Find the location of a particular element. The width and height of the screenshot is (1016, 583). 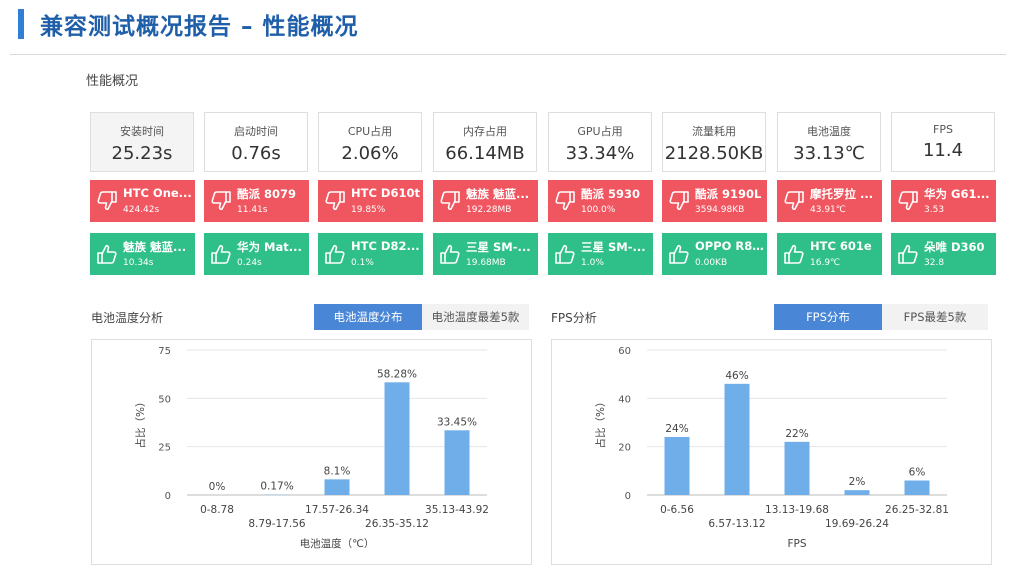

device-value: 19.68MB is located at coordinates (486, 263).